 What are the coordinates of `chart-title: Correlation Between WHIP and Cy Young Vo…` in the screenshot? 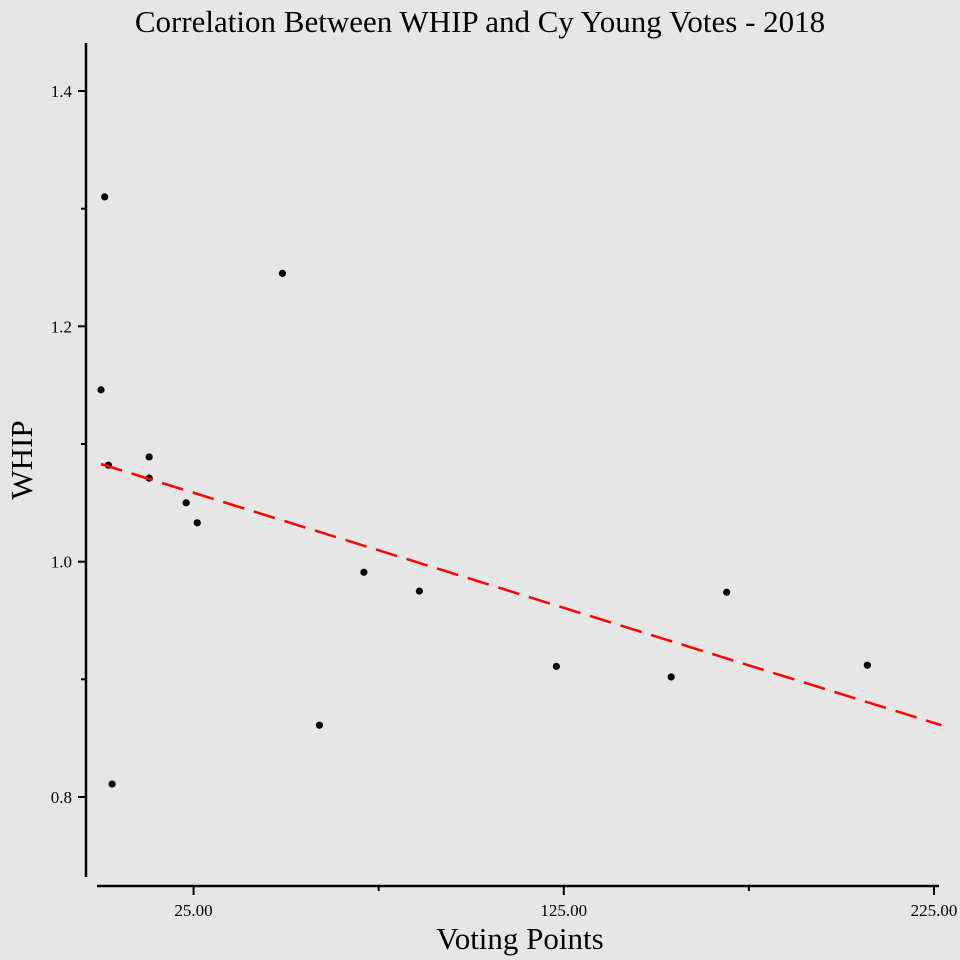 It's located at (480, 21).